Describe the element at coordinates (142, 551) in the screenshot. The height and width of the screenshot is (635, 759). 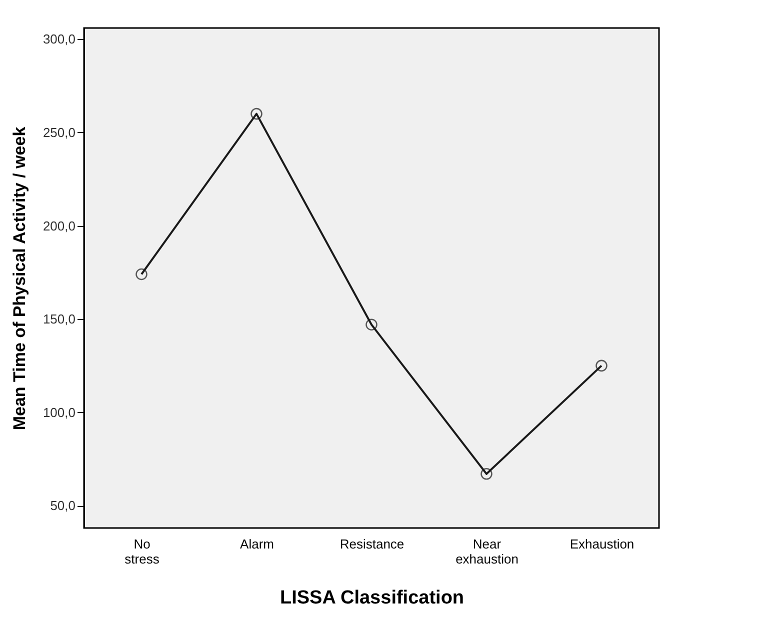
I see `x-tick-label: No stress` at that location.